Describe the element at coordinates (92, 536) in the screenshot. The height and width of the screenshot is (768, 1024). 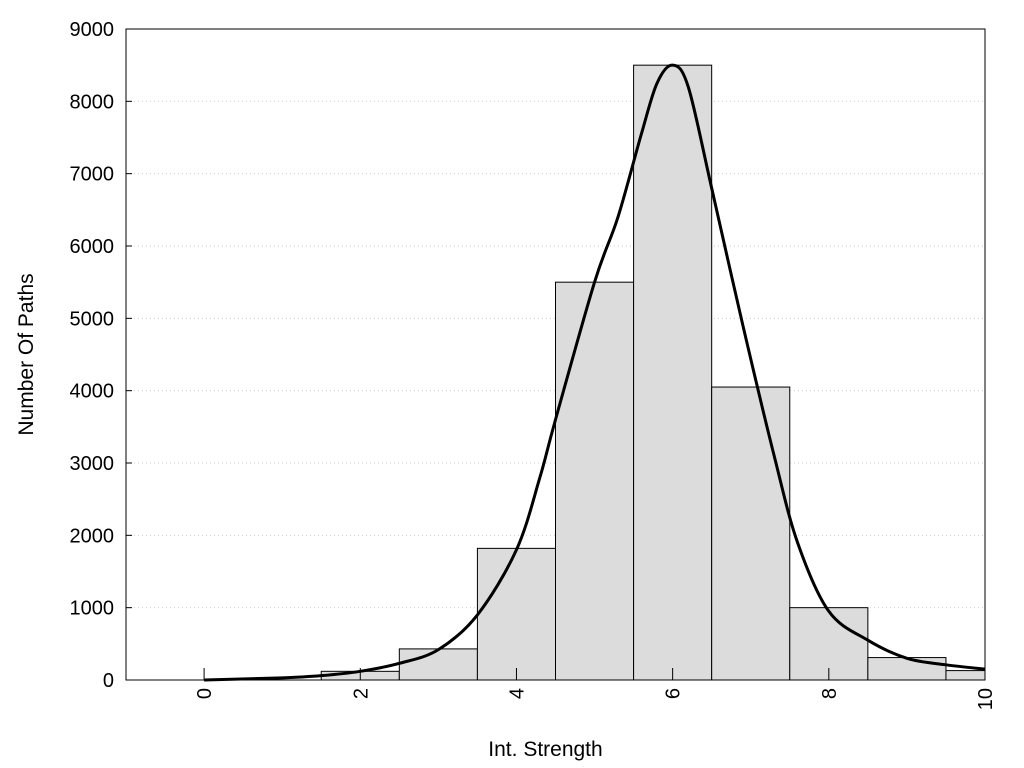
I see `y-tick-label: 2000` at that location.